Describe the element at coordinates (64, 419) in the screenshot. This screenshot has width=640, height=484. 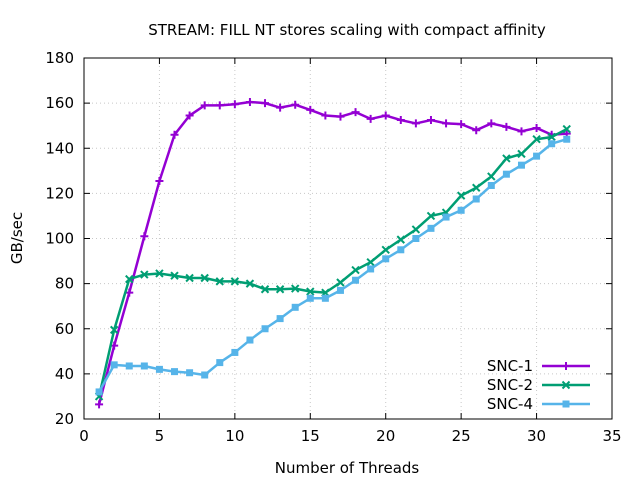
I see `y-tick-label: 20` at that location.